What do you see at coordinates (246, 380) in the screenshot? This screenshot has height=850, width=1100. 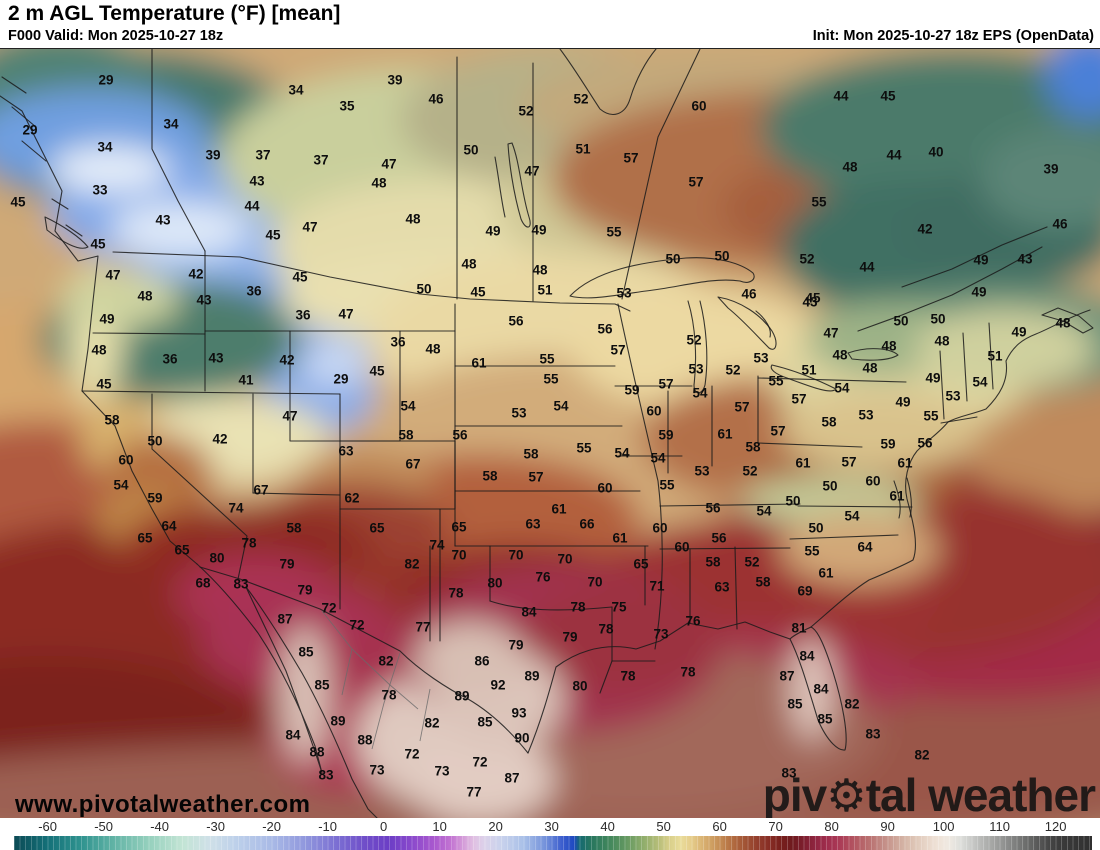 I see `temp-label: 41` at bounding box center [246, 380].